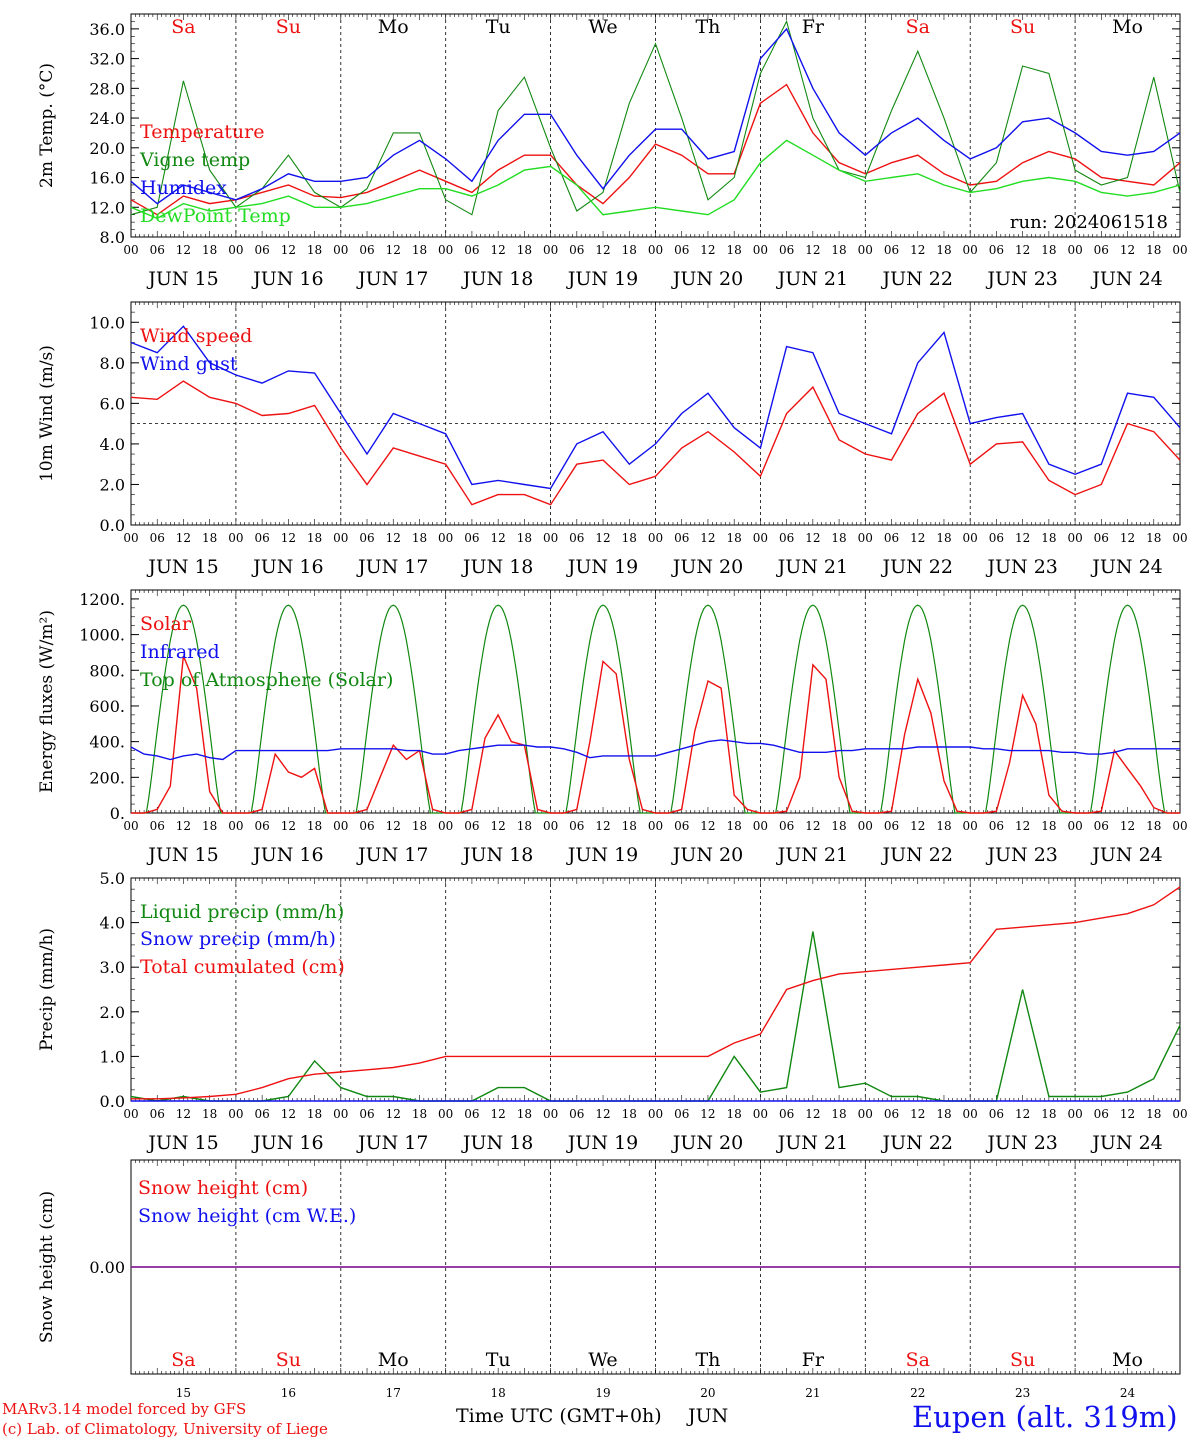  Describe the element at coordinates (112, 525) in the screenshot. I see `y-tick-label: 0.0` at that location.